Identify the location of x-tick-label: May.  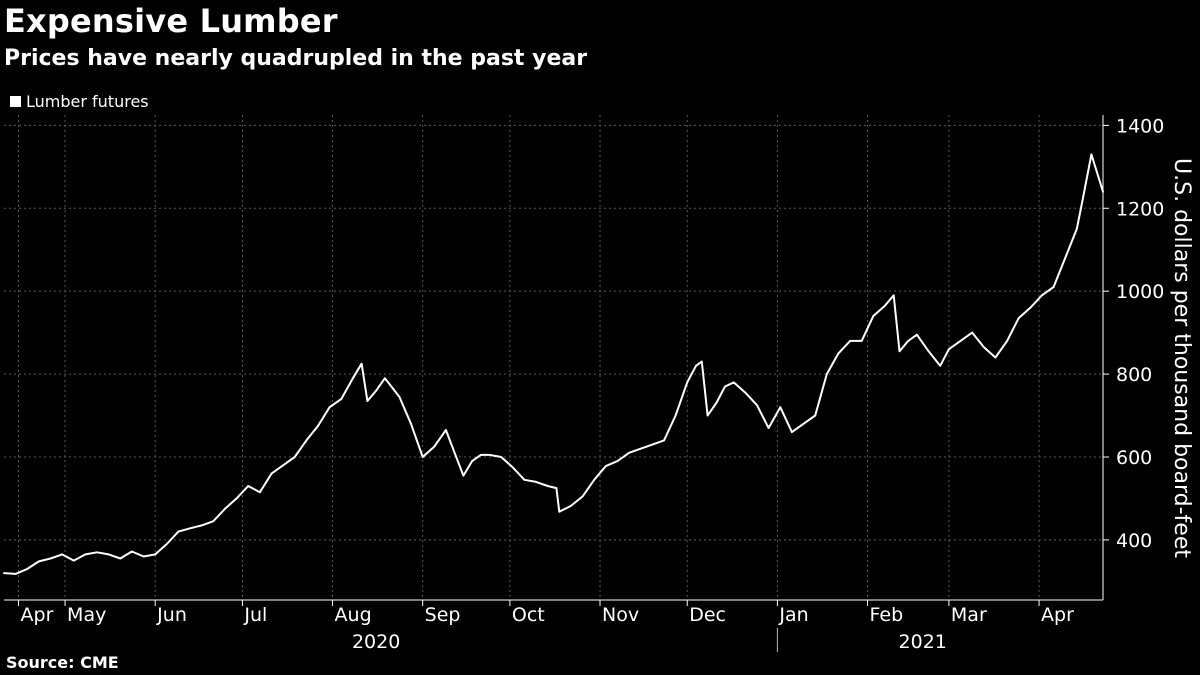
(86, 615).